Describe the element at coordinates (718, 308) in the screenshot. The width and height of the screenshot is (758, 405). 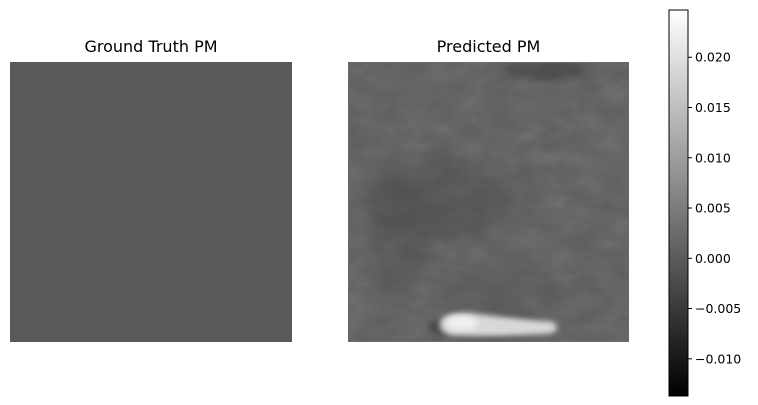
I see `colorbar-tick-label: −0.005` at that location.